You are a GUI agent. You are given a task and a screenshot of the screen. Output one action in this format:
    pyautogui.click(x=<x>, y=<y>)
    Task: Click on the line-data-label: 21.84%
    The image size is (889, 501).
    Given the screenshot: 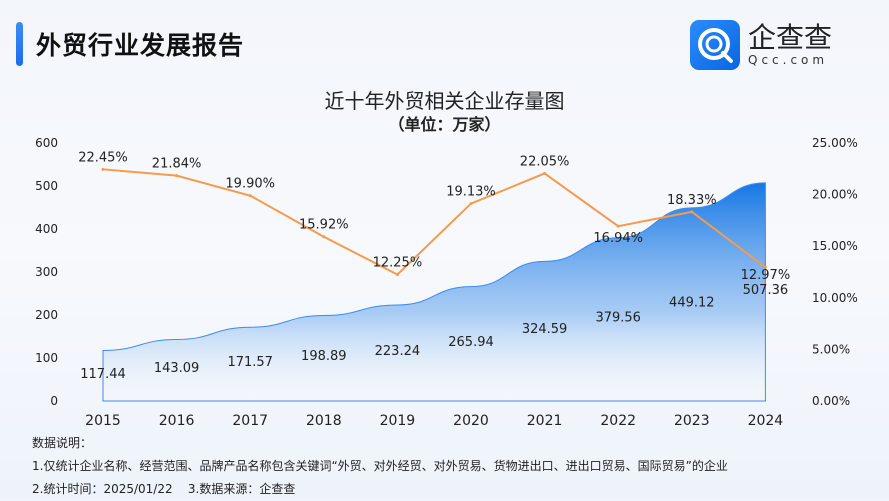 What is the action you would take?
    pyautogui.click(x=177, y=164)
    